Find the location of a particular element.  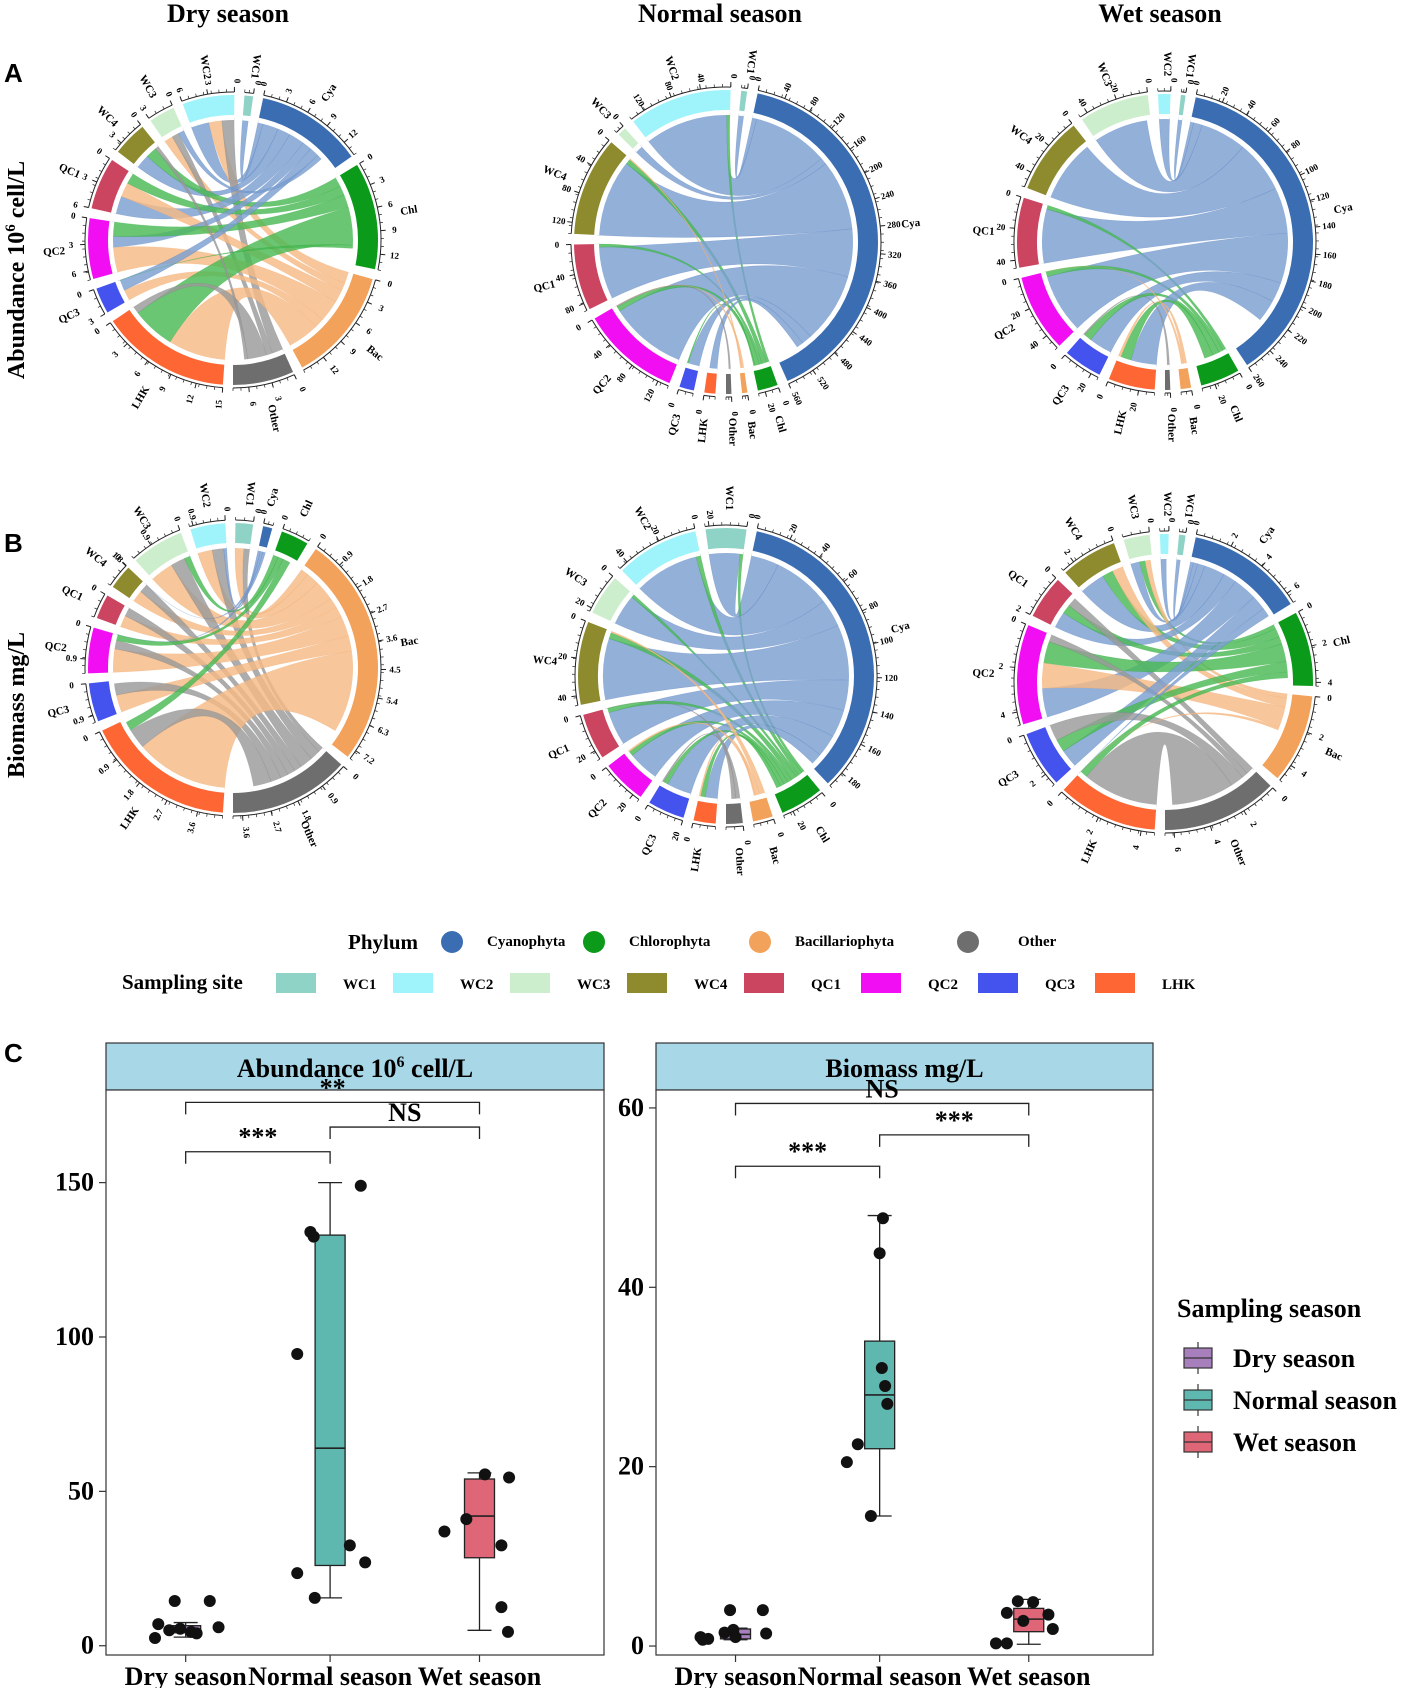

chord-links is located at coordinates (726, 242).